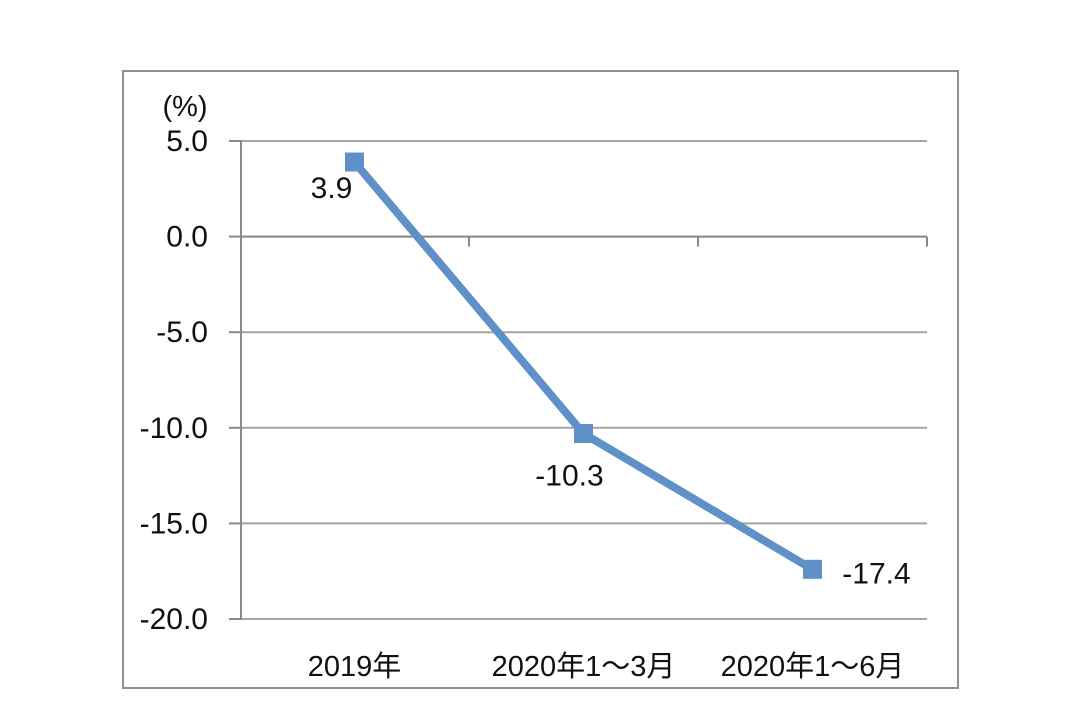  What do you see at coordinates (182, 332) in the screenshot?
I see `y-tick-label: -5.0` at bounding box center [182, 332].